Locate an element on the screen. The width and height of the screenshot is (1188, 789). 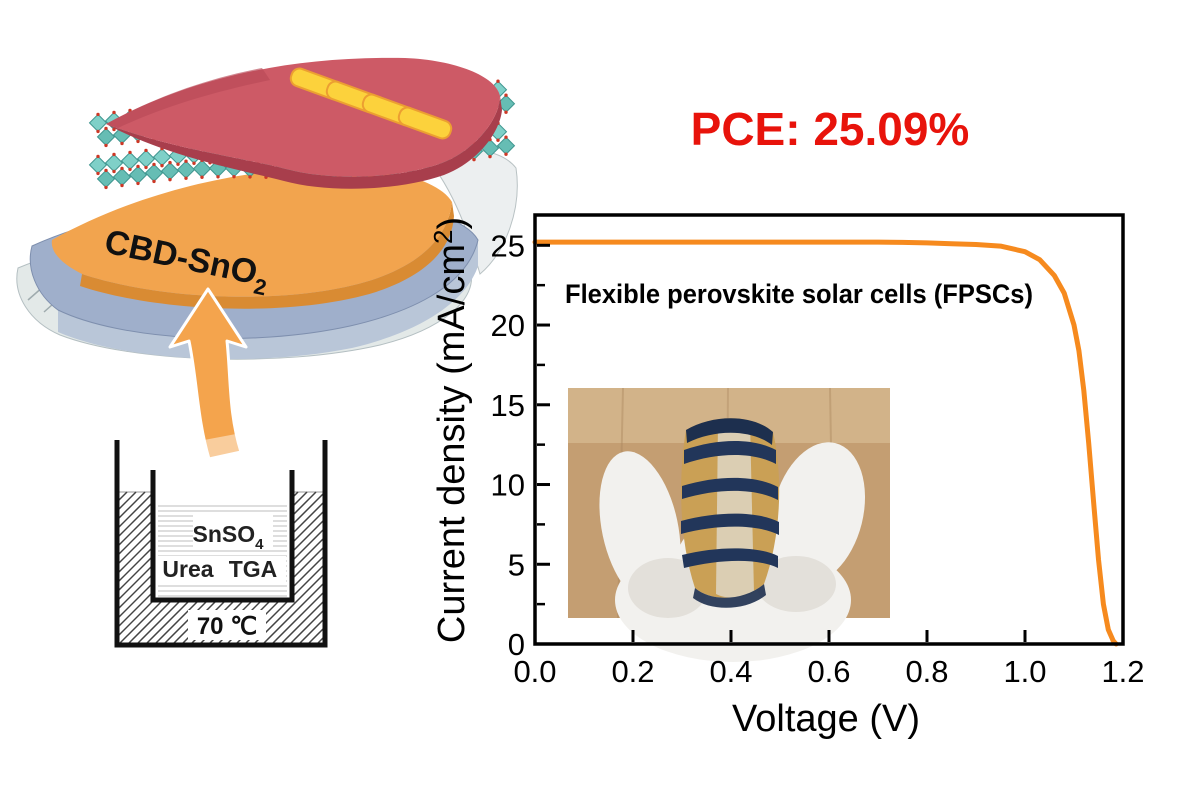
x-tick-label: 0.8 is located at coordinates (926, 671).